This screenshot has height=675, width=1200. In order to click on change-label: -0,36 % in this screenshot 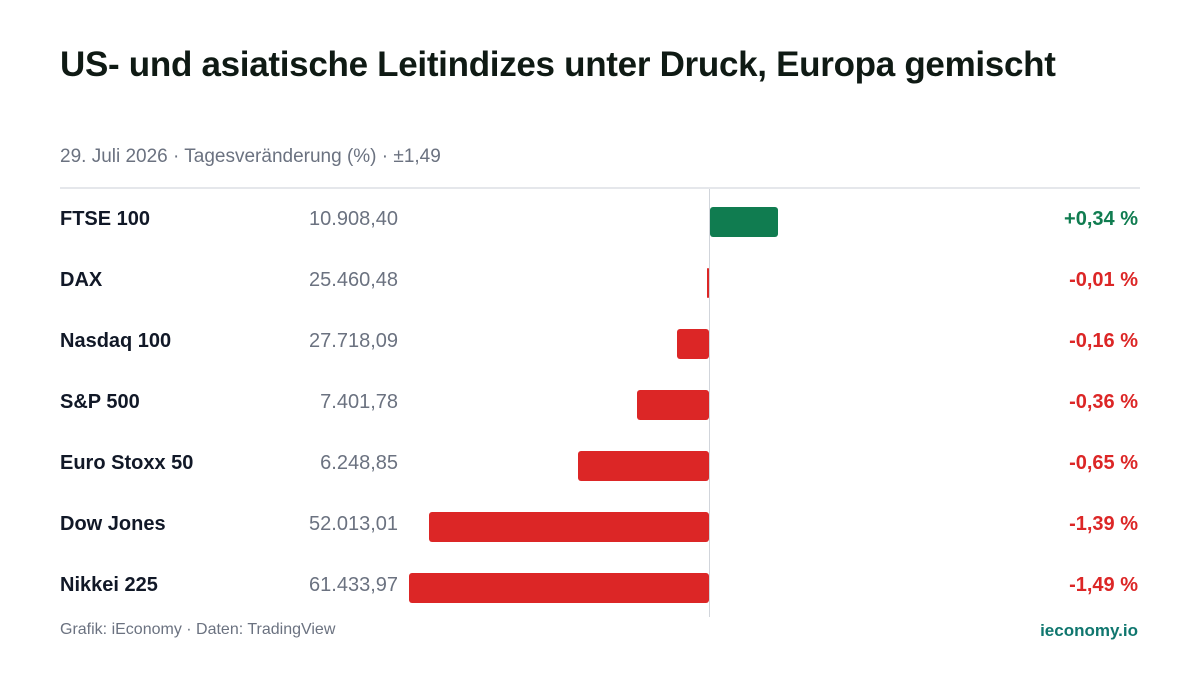, I will do `click(1103, 402)`.